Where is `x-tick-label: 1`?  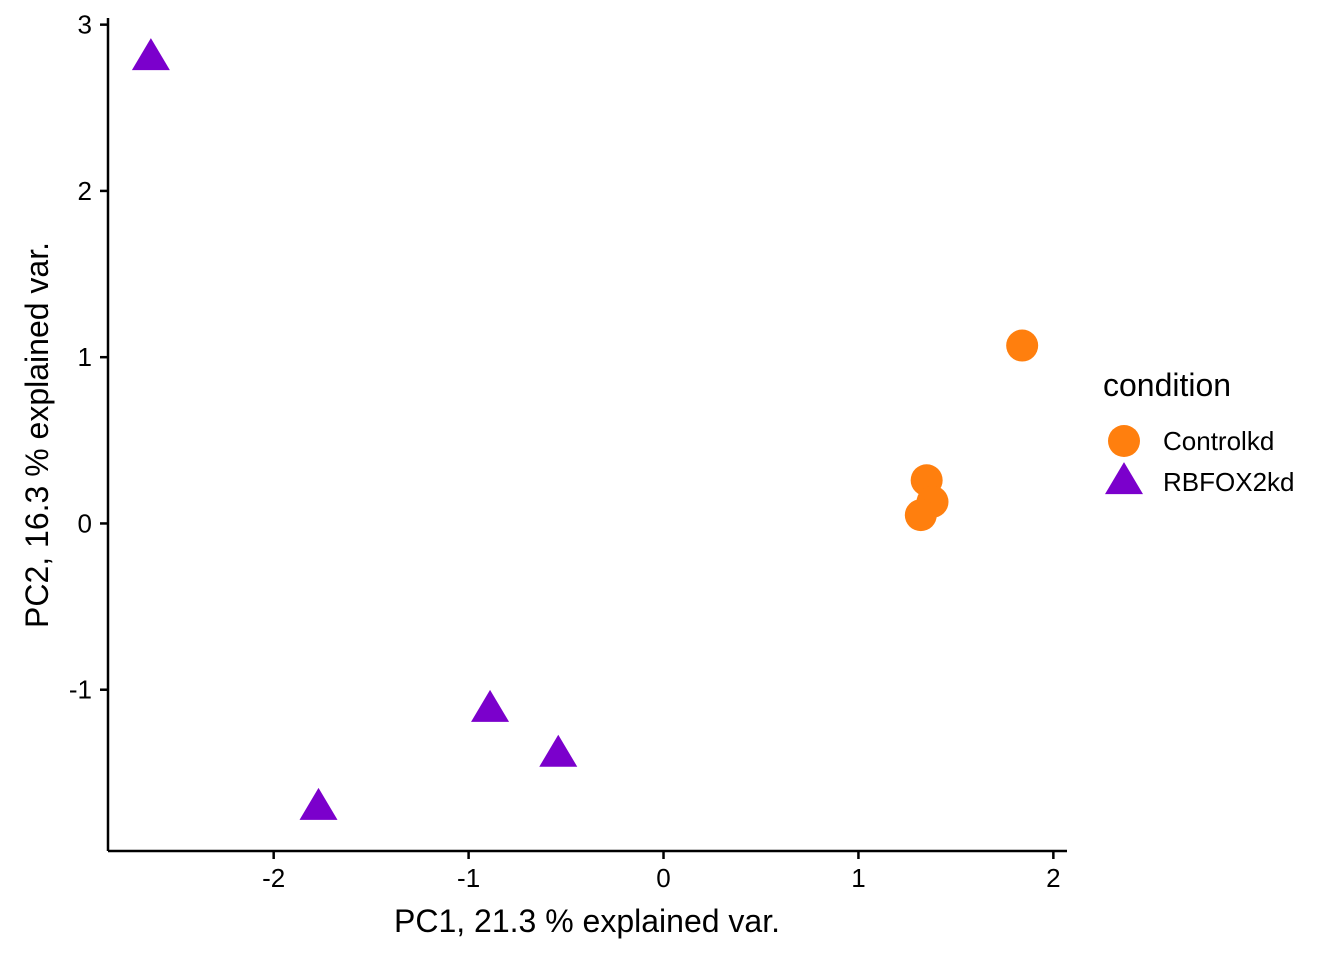
x-tick-label: 1 is located at coordinates (858, 878).